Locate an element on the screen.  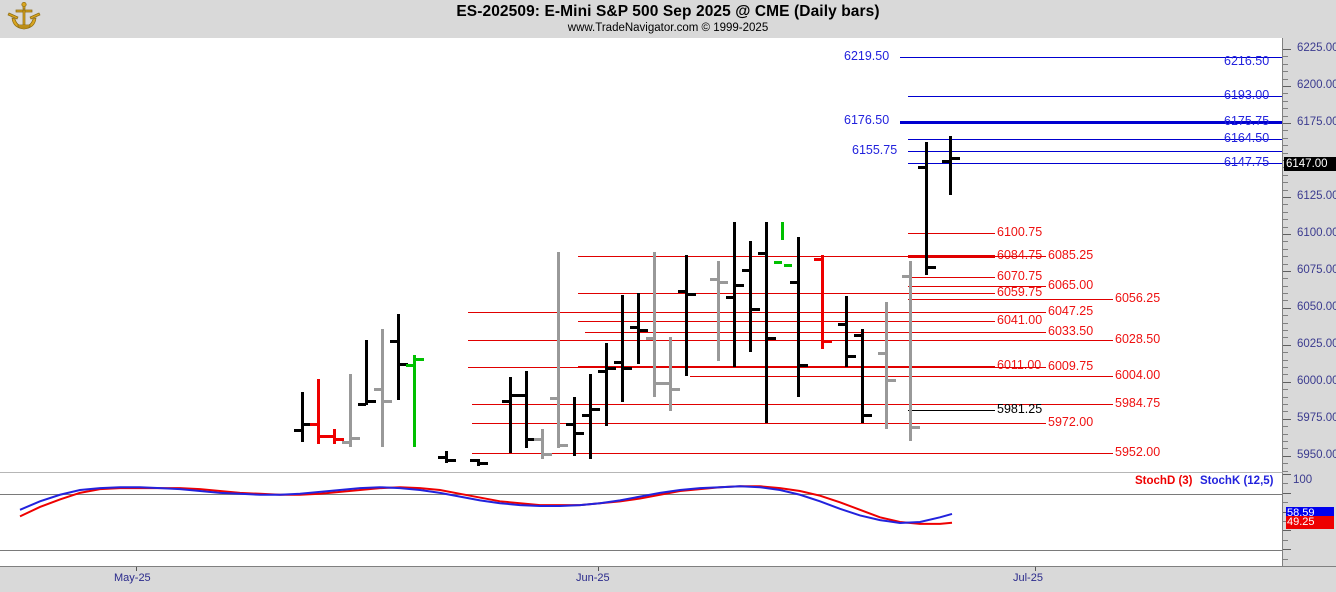
indicator-scale-top: 100 is located at coordinates (1303, 480).